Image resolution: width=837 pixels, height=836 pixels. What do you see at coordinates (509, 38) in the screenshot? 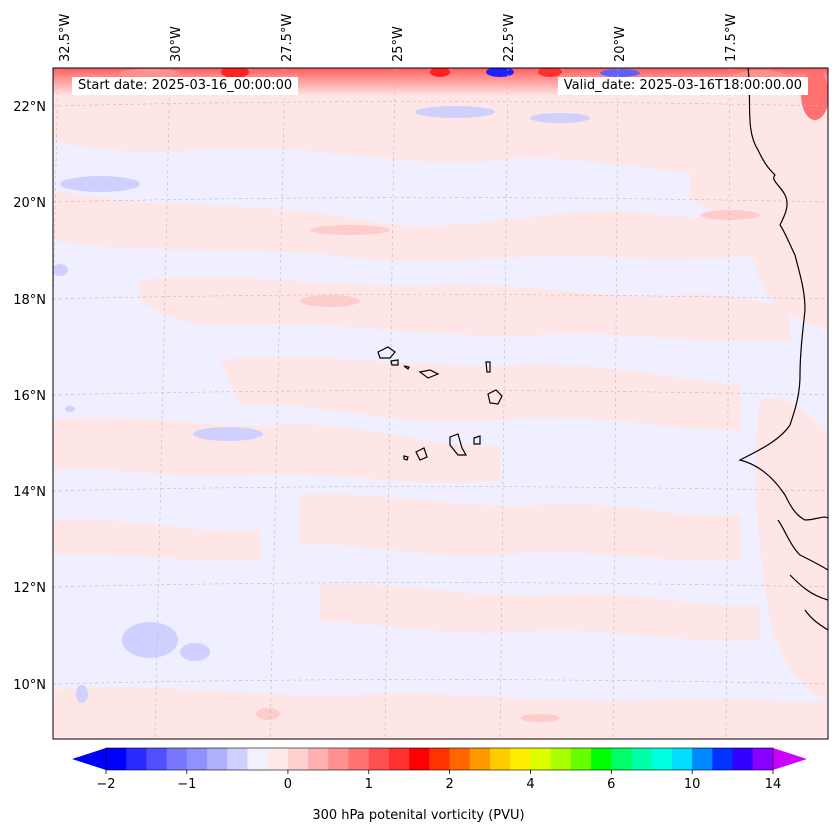
I see `lon-label: 22.5°W` at bounding box center [509, 38].